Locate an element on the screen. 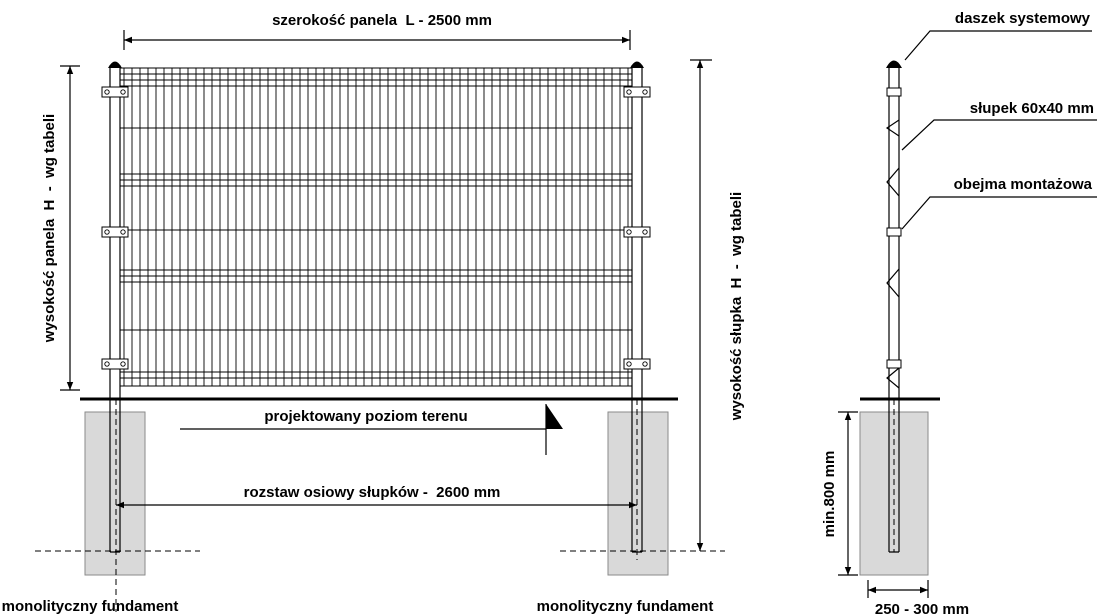 Image resolution: width=1097 pixels, height=616 pixels. post-right-cap is located at coordinates (637, 65).